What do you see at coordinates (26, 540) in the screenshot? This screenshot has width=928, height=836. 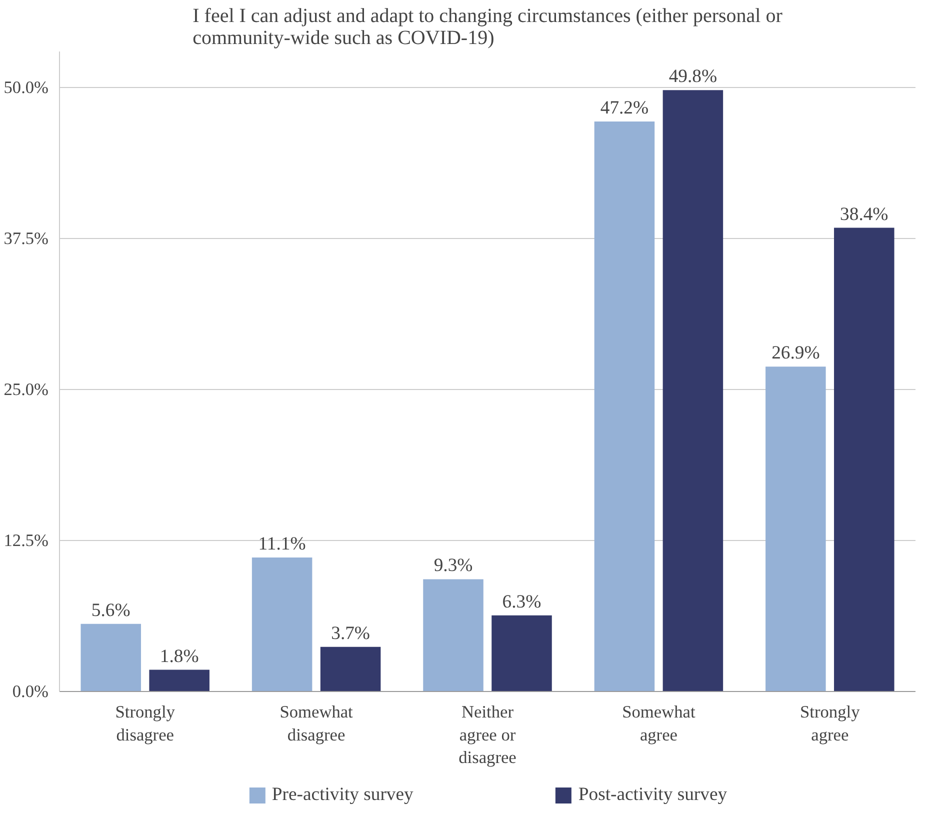 I see `y-tick-label: 12.5%` at bounding box center [26, 540].